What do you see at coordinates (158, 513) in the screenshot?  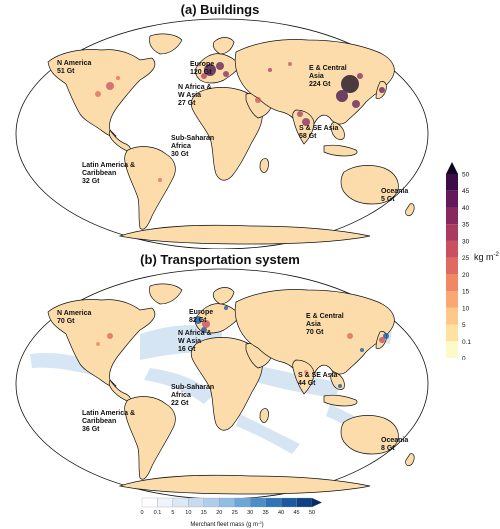 I see `fleet-colorbar-tick-label: 0.1` at bounding box center [158, 513].